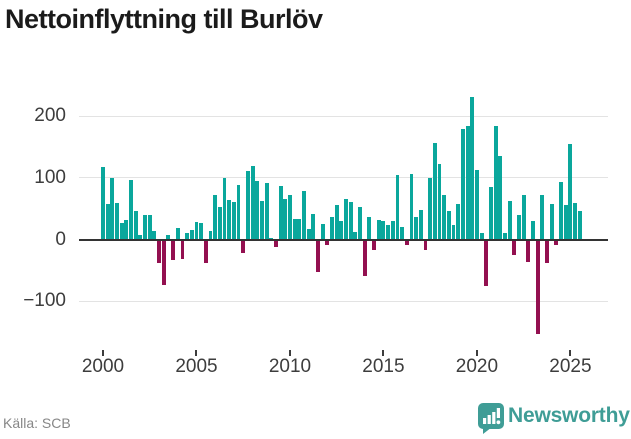 The image size is (631, 439). I want to click on bar-2024-q3, so click(561, 211).